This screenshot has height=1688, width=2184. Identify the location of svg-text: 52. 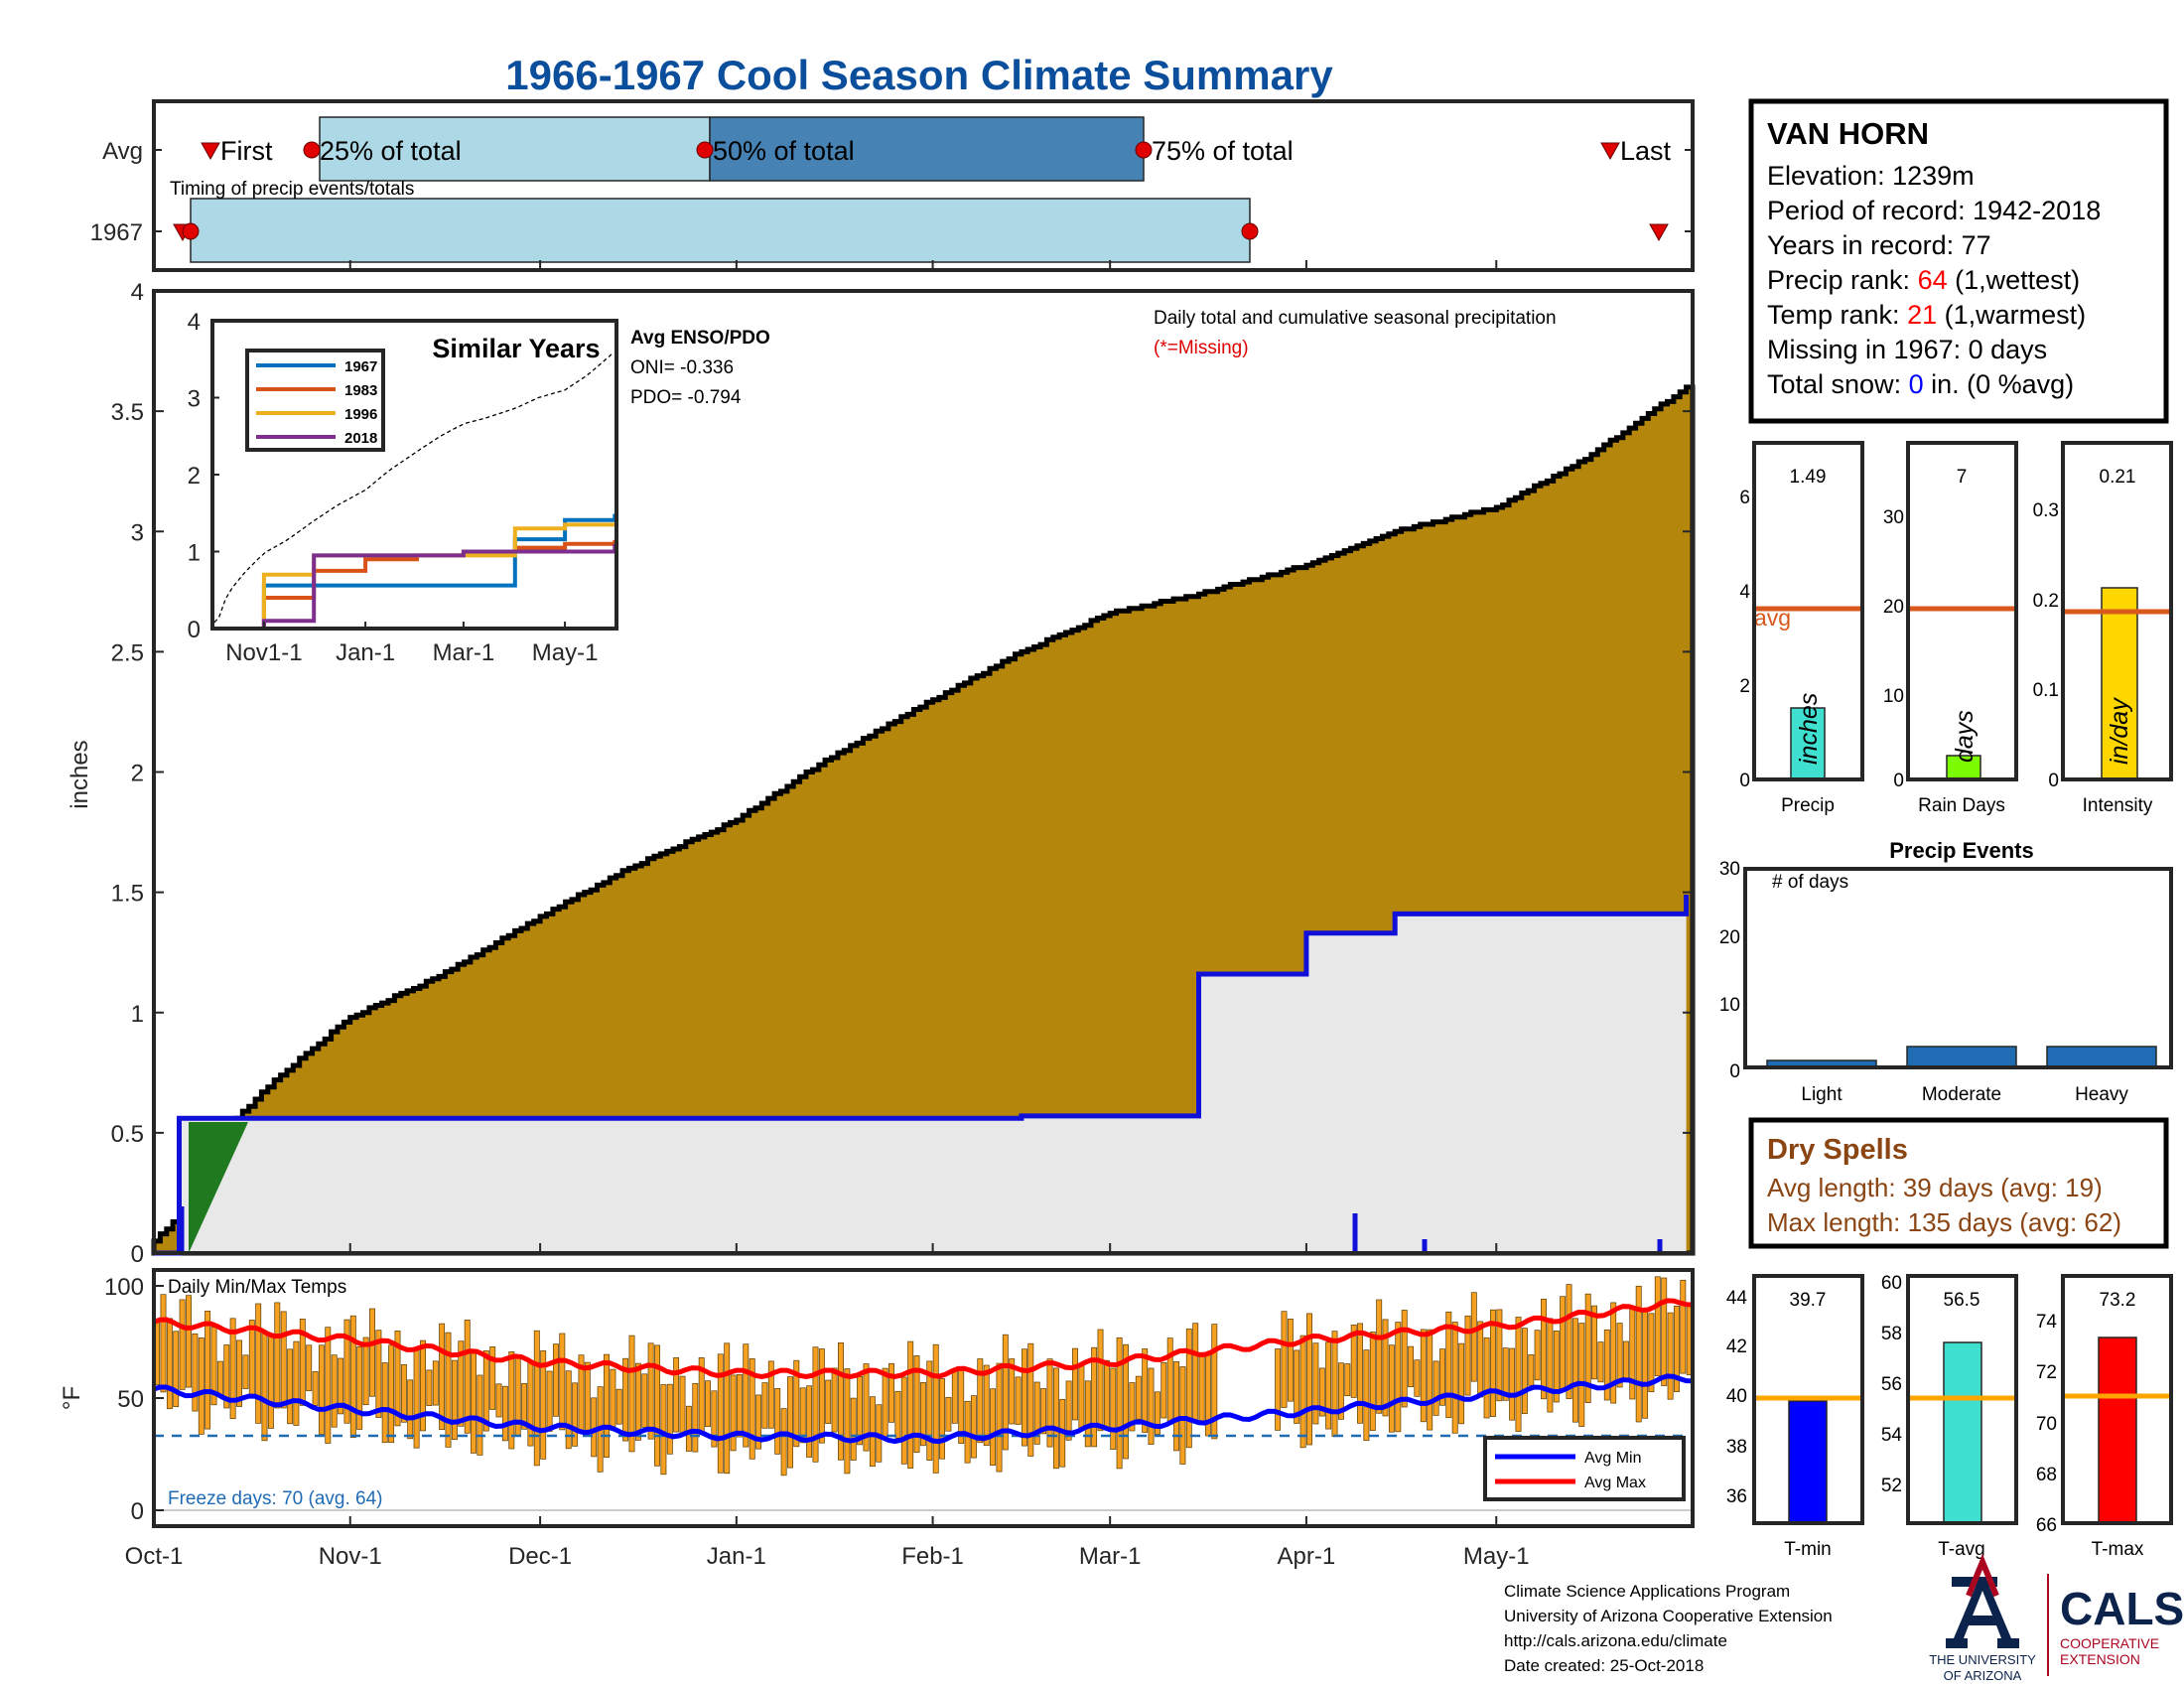
(1891, 1486).